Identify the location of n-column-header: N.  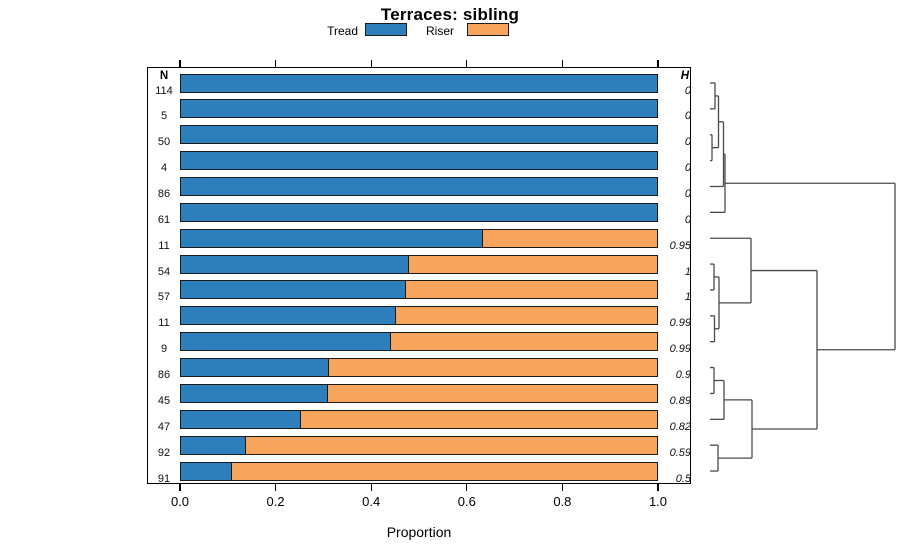
(164, 76).